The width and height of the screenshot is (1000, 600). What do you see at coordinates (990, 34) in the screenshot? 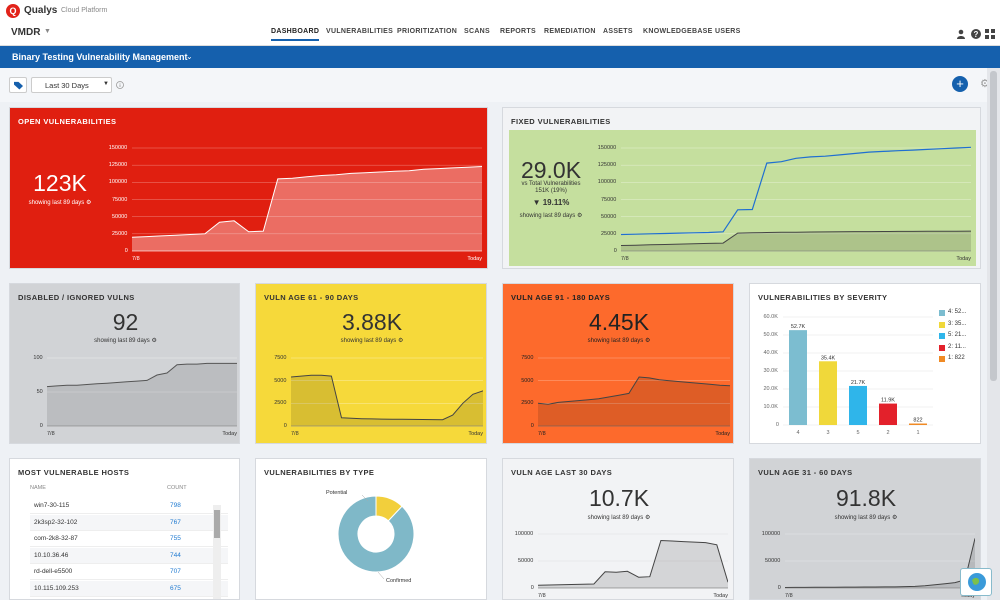
I see `apps-grid-icon` at bounding box center [990, 34].